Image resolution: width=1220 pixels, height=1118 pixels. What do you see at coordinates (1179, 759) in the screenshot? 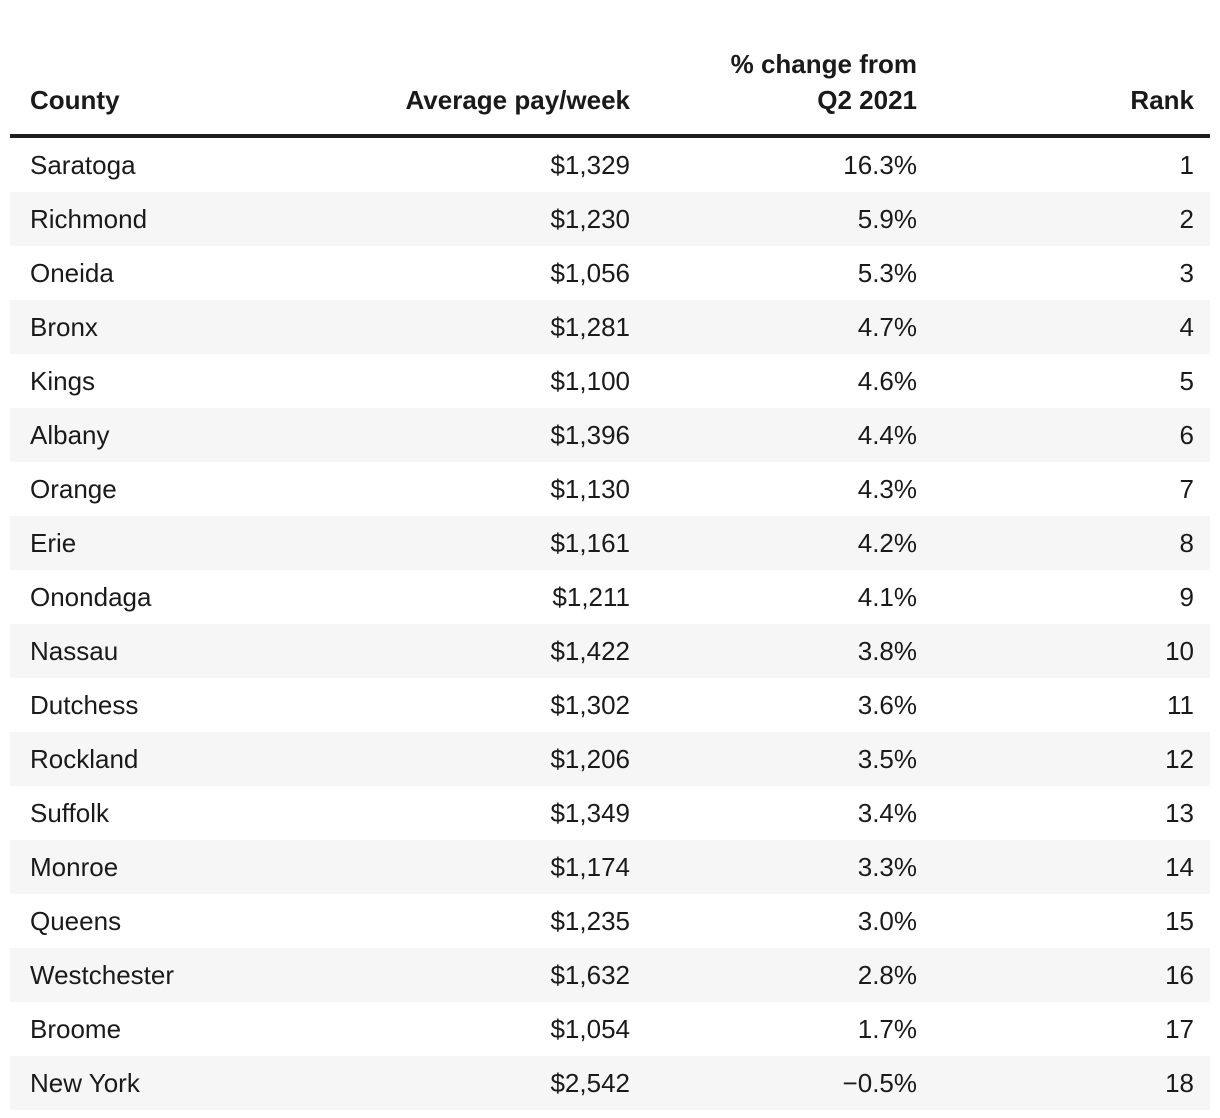
I see `cell-rank: 12` at bounding box center [1179, 759].